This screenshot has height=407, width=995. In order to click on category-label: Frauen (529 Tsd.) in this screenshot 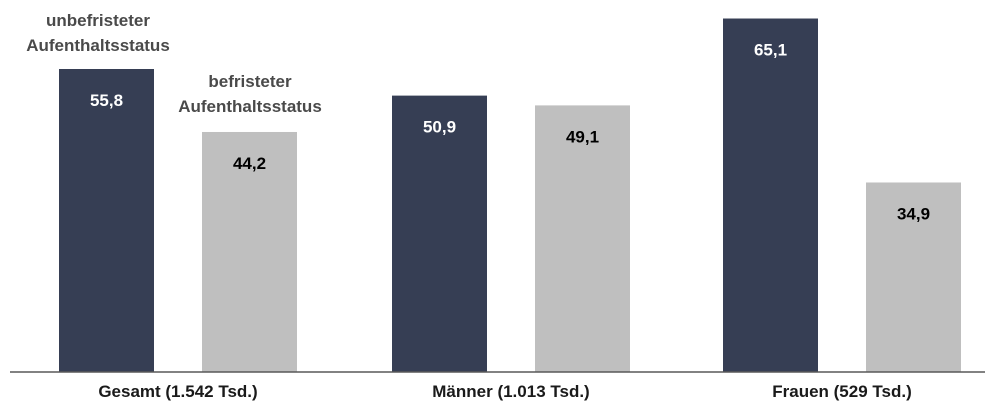, I will do `click(842, 391)`.